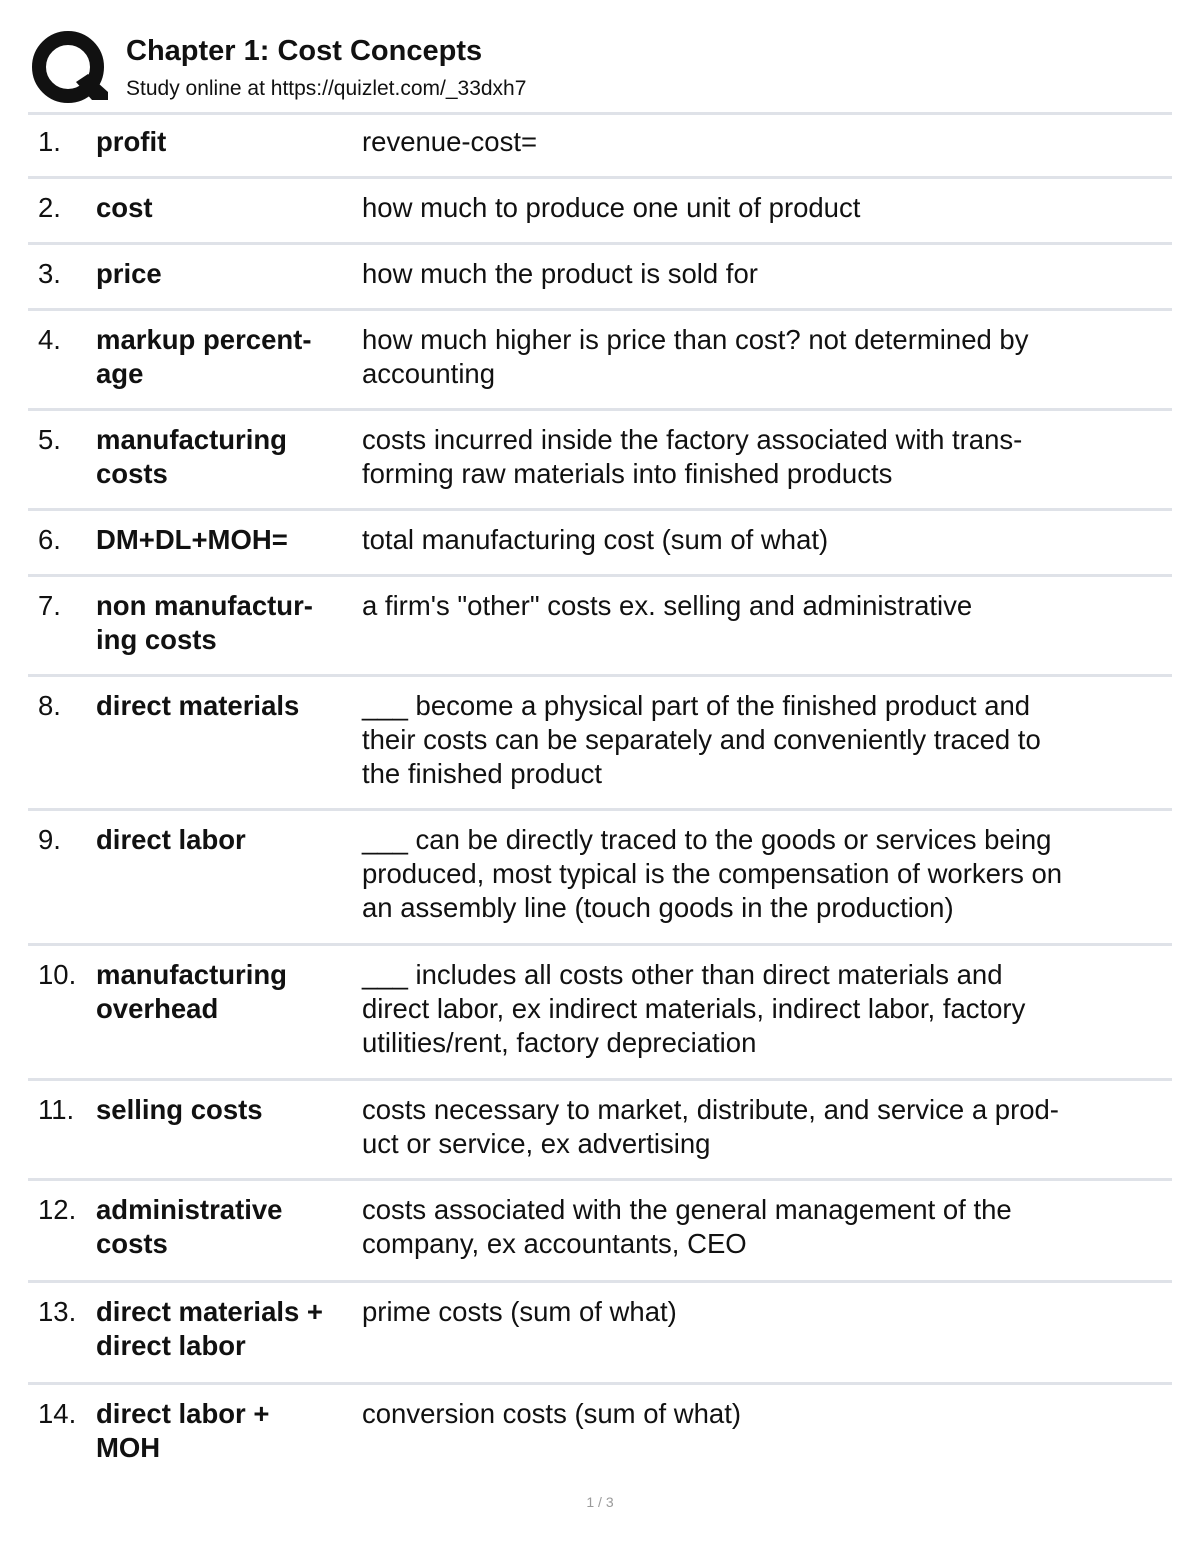 The image size is (1200, 1553). Describe the element at coordinates (600, 113) in the screenshot. I see `header-divider` at that location.